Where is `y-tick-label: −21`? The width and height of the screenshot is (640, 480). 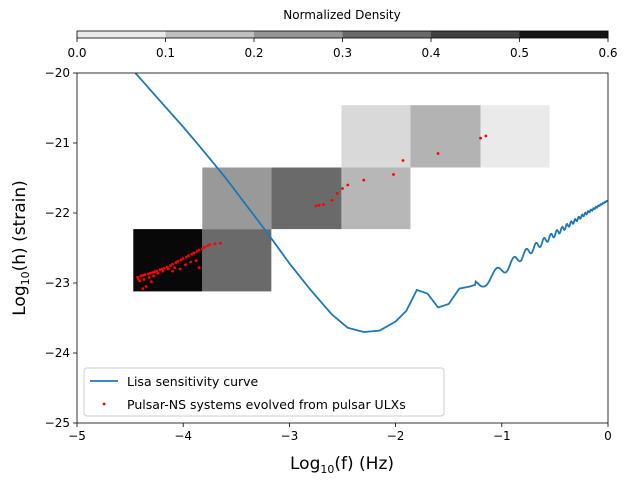
y-tick-label: −21 is located at coordinates (57, 143).